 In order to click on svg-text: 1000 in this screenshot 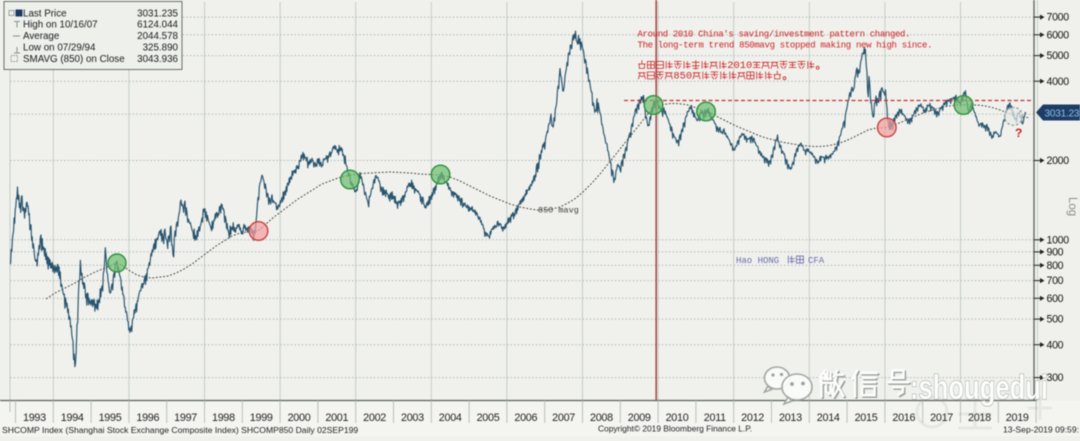, I will do `click(1058, 240)`.